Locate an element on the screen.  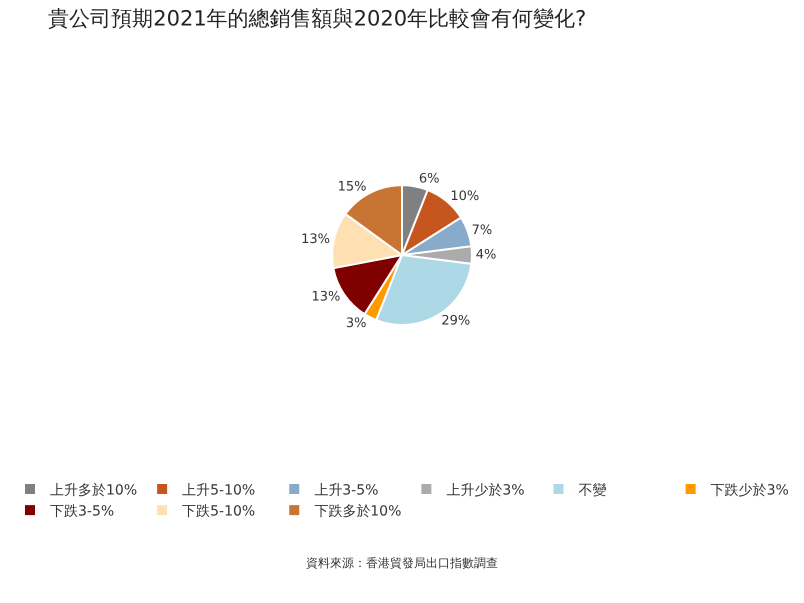
legend-label: 下跌5-10% is located at coordinates (219, 512).